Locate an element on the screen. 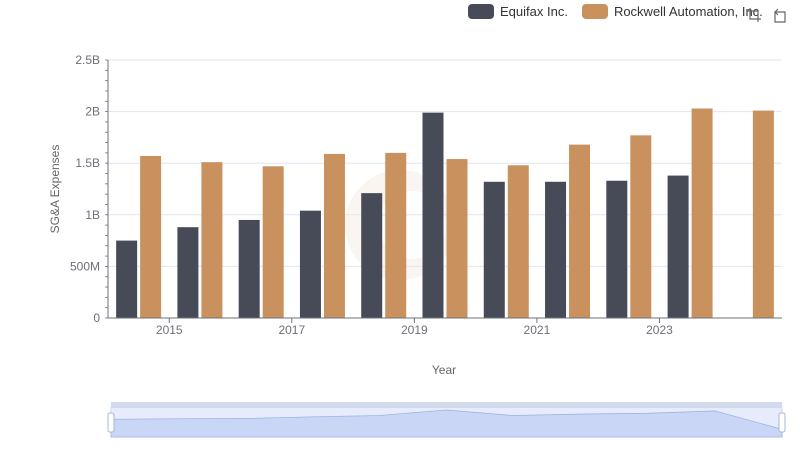  y-tick-label: 2B is located at coordinates (92, 112).